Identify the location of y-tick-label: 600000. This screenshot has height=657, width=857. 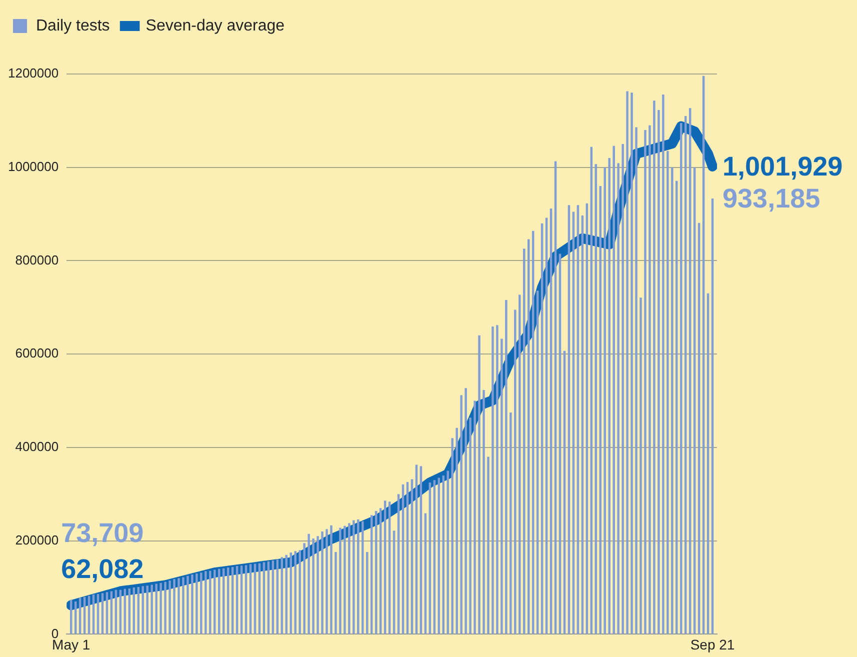
(37, 353).